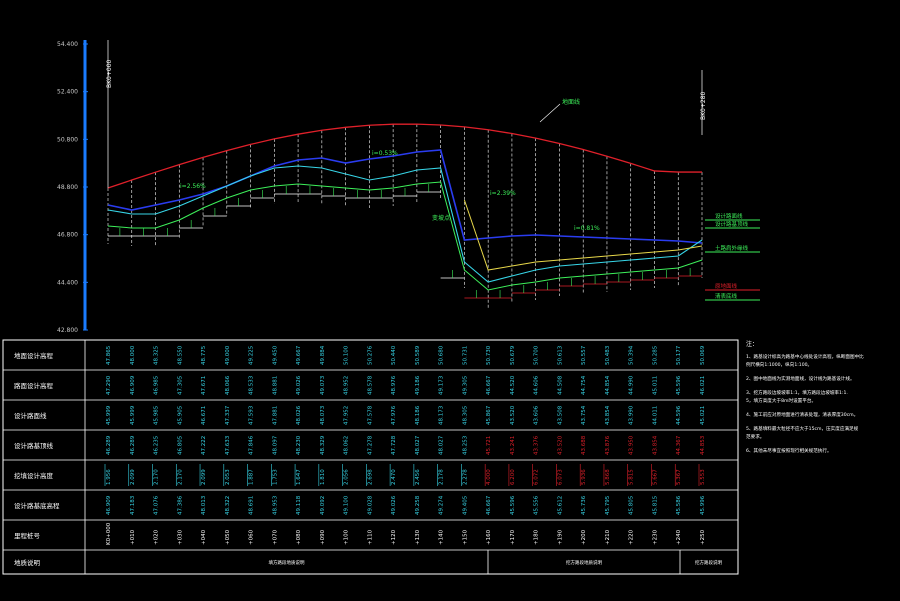  I want to click on table-cell: +230, so click(655, 537).